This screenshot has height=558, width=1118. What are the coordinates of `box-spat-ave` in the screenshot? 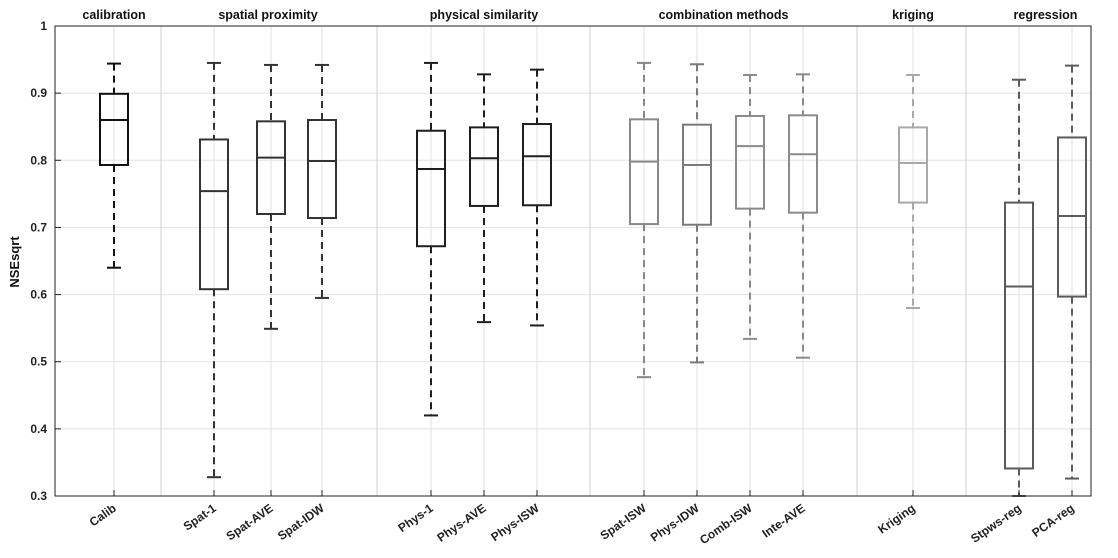 It's located at (271, 196).